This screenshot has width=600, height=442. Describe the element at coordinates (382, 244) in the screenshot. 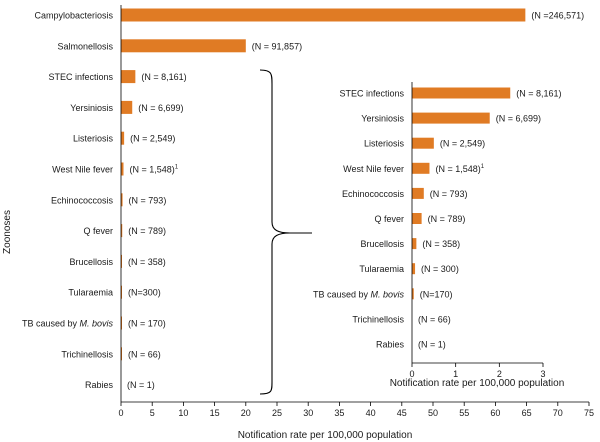

I see `inset-category-label: Brucellosis` at that location.